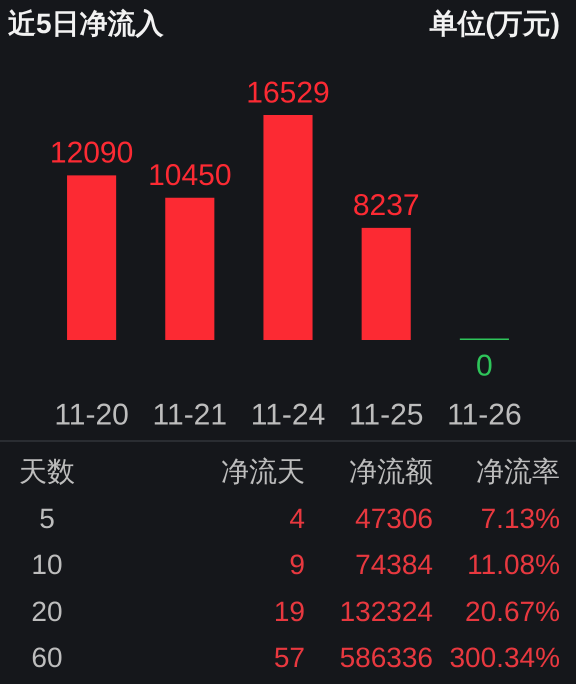  What do you see at coordinates (47, 472) in the screenshot?
I see `category-label: 天数` at bounding box center [47, 472].